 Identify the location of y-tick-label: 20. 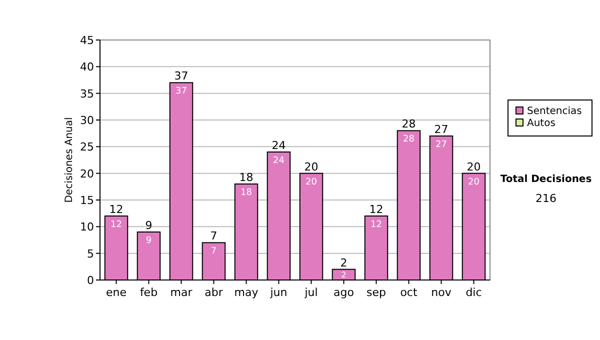
(87, 173).